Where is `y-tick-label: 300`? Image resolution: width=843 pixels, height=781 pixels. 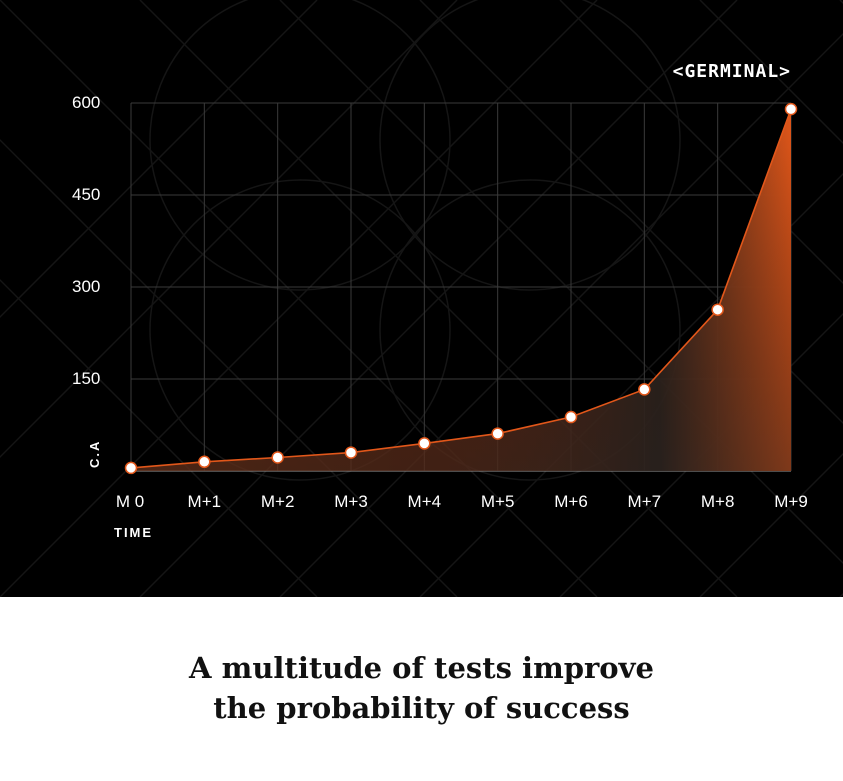 y-tick-label: 300 is located at coordinates (86, 286).